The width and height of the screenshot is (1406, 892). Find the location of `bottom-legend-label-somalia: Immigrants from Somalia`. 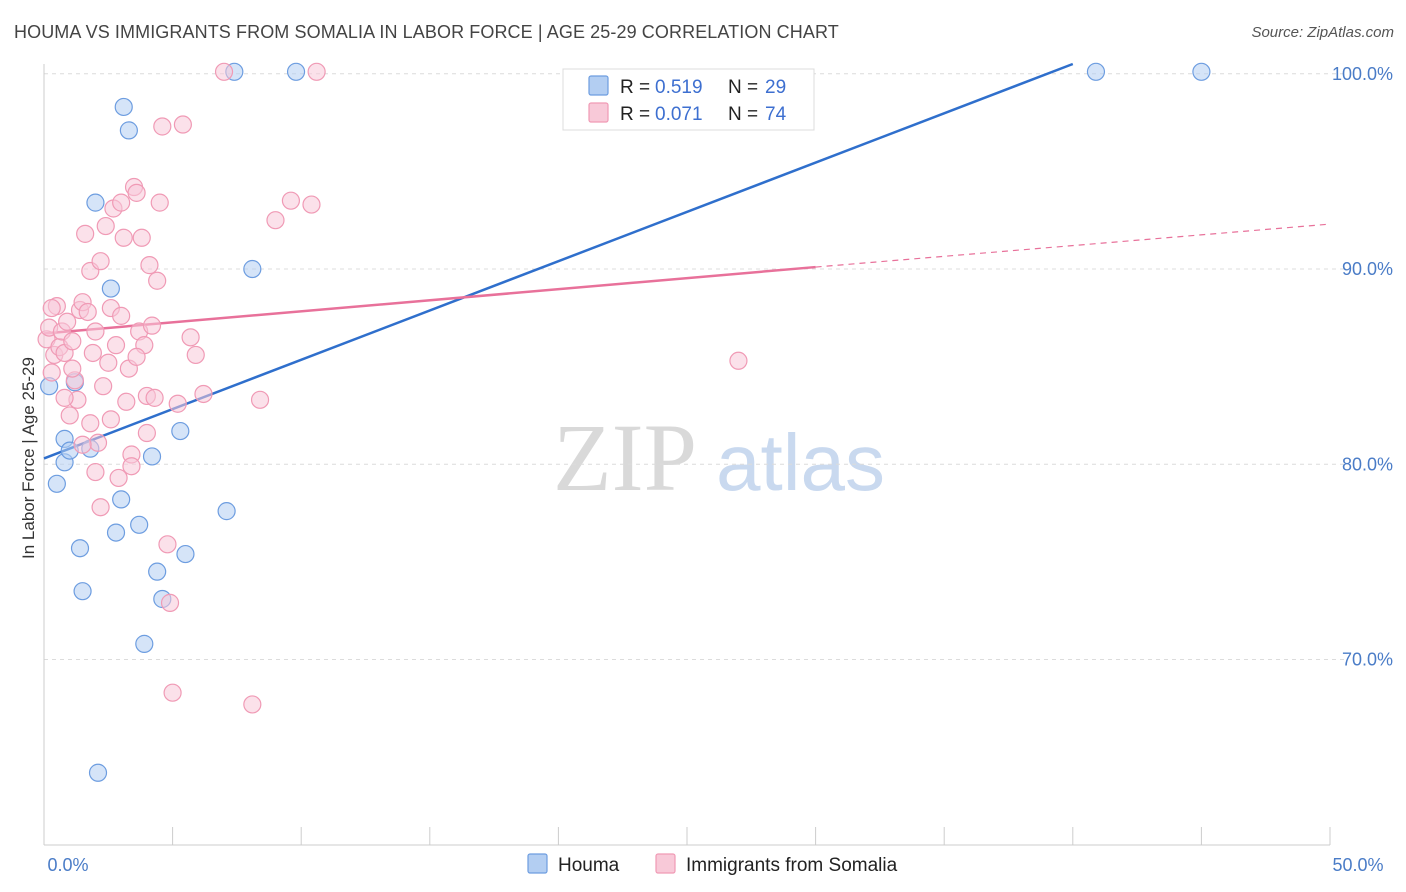

bottom-legend-label-somalia: Immigrants from Somalia is located at coordinates (792, 865).